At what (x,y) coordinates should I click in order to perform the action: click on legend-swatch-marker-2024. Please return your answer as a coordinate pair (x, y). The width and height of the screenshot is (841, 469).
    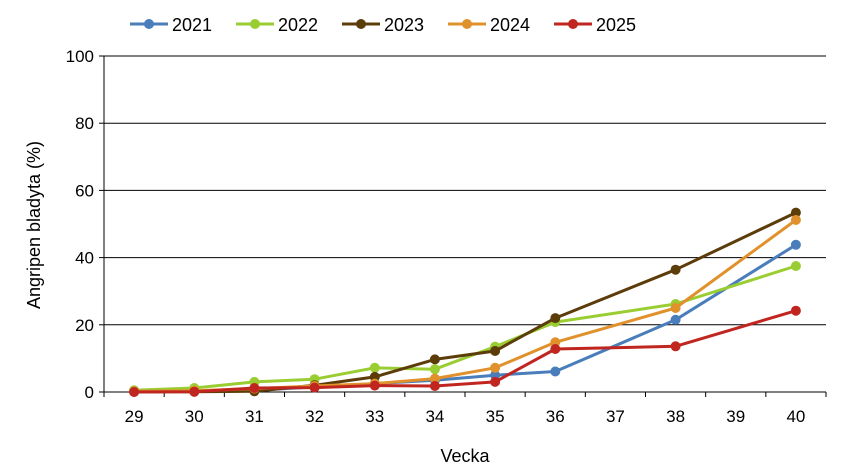
    Looking at the image, I should click on (467, 24).